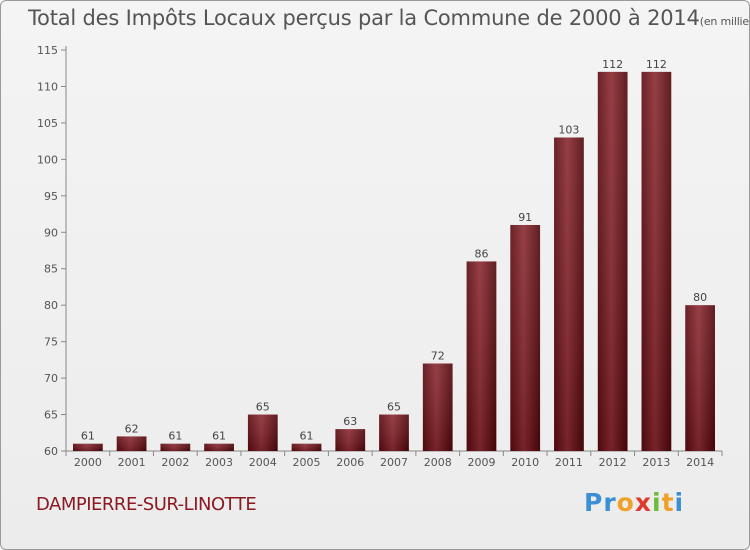  What do you see at coordinates (307, 462) in the screenshot?
I see `x-tick-label: 2005` at bounding box center [307, 462].